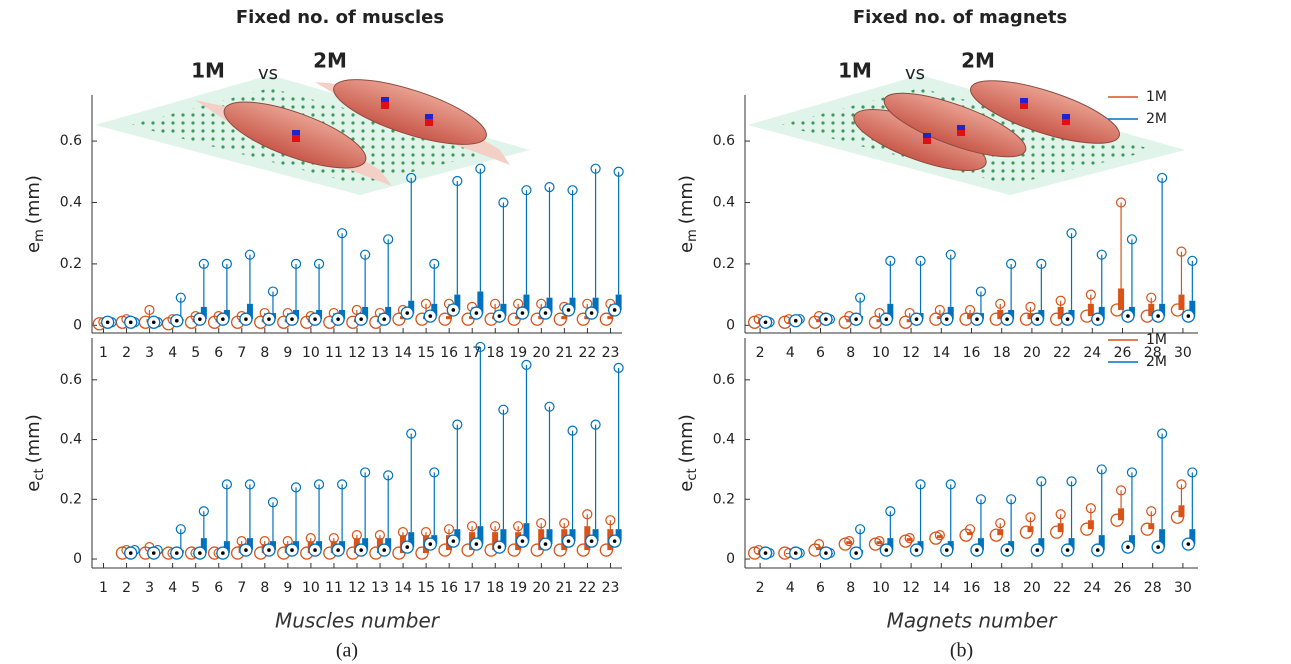 This screenshot has height=664, width=1291. What do you see at coordinates (1156, 119) in the screenshot?
I see `legend-label: 2M` at bounding box center [1156, 119].